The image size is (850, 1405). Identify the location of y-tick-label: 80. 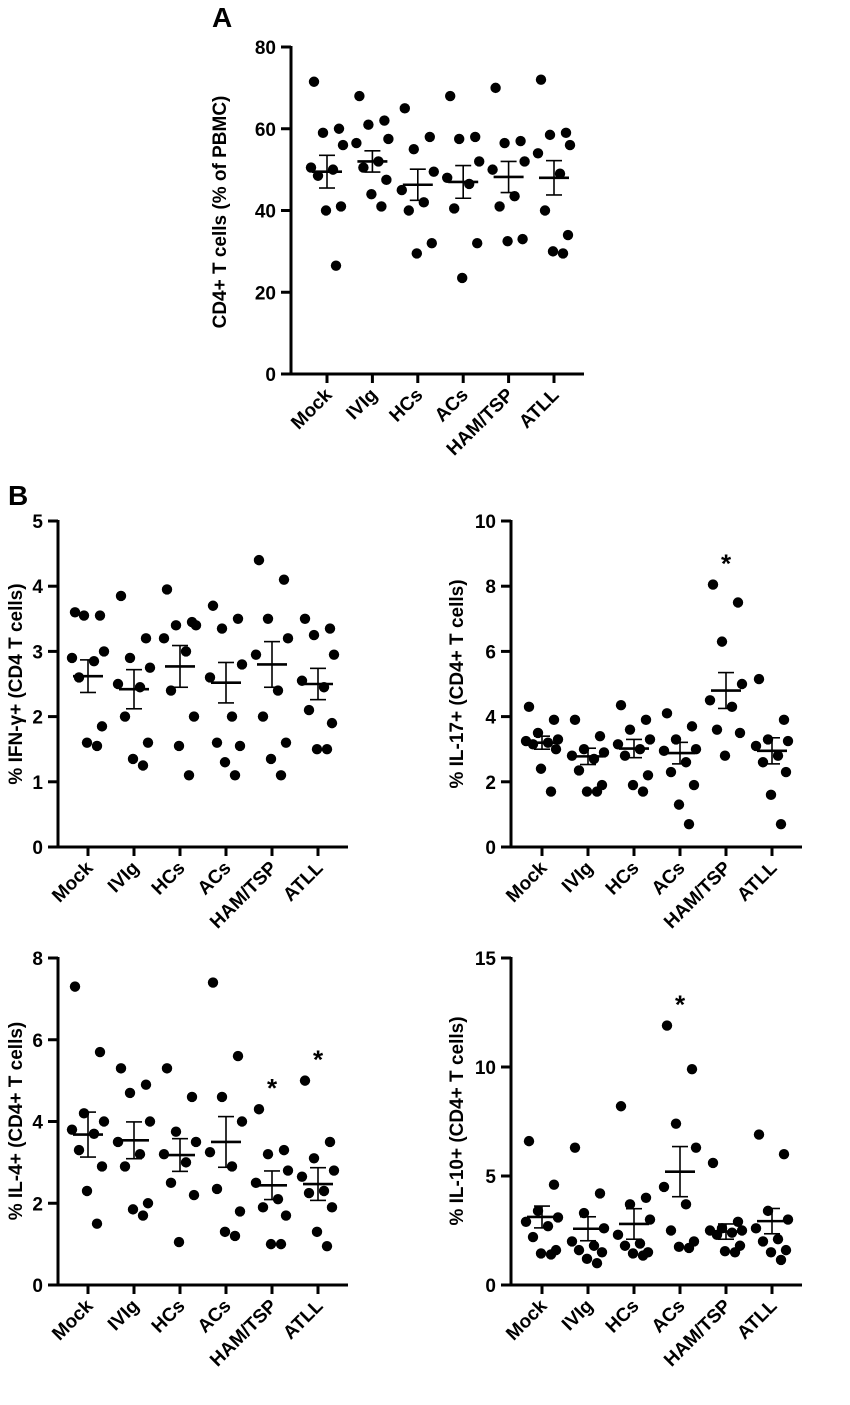
(265, 48).